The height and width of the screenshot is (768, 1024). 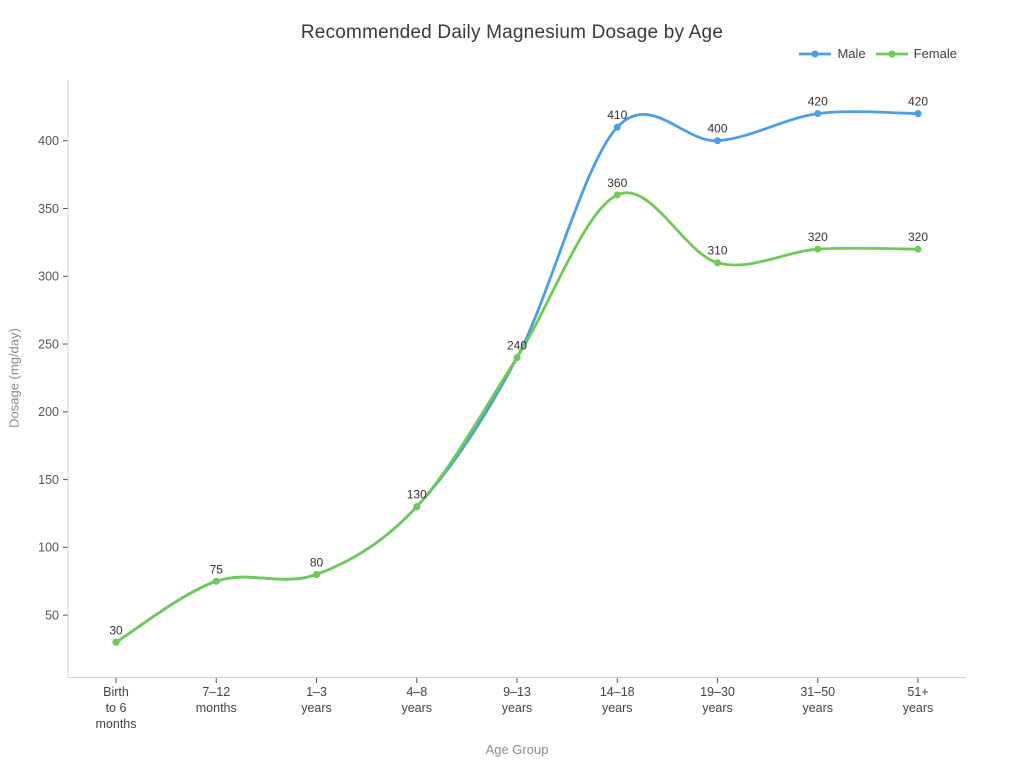 What do you see at coordinates (918, 237) in the screenshot?
I see `data-label-female-8: 320` at bounding box center [918, 237].